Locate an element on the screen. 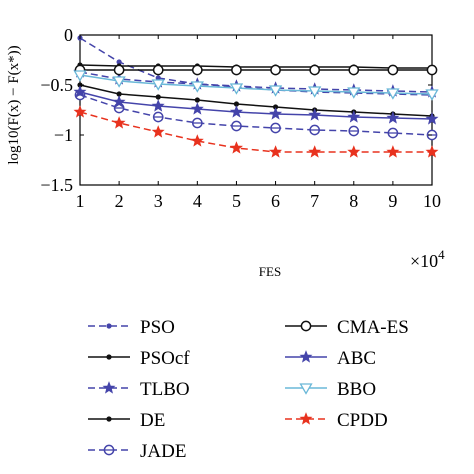  legend-label: BBO is located at coordinates (356, 389).